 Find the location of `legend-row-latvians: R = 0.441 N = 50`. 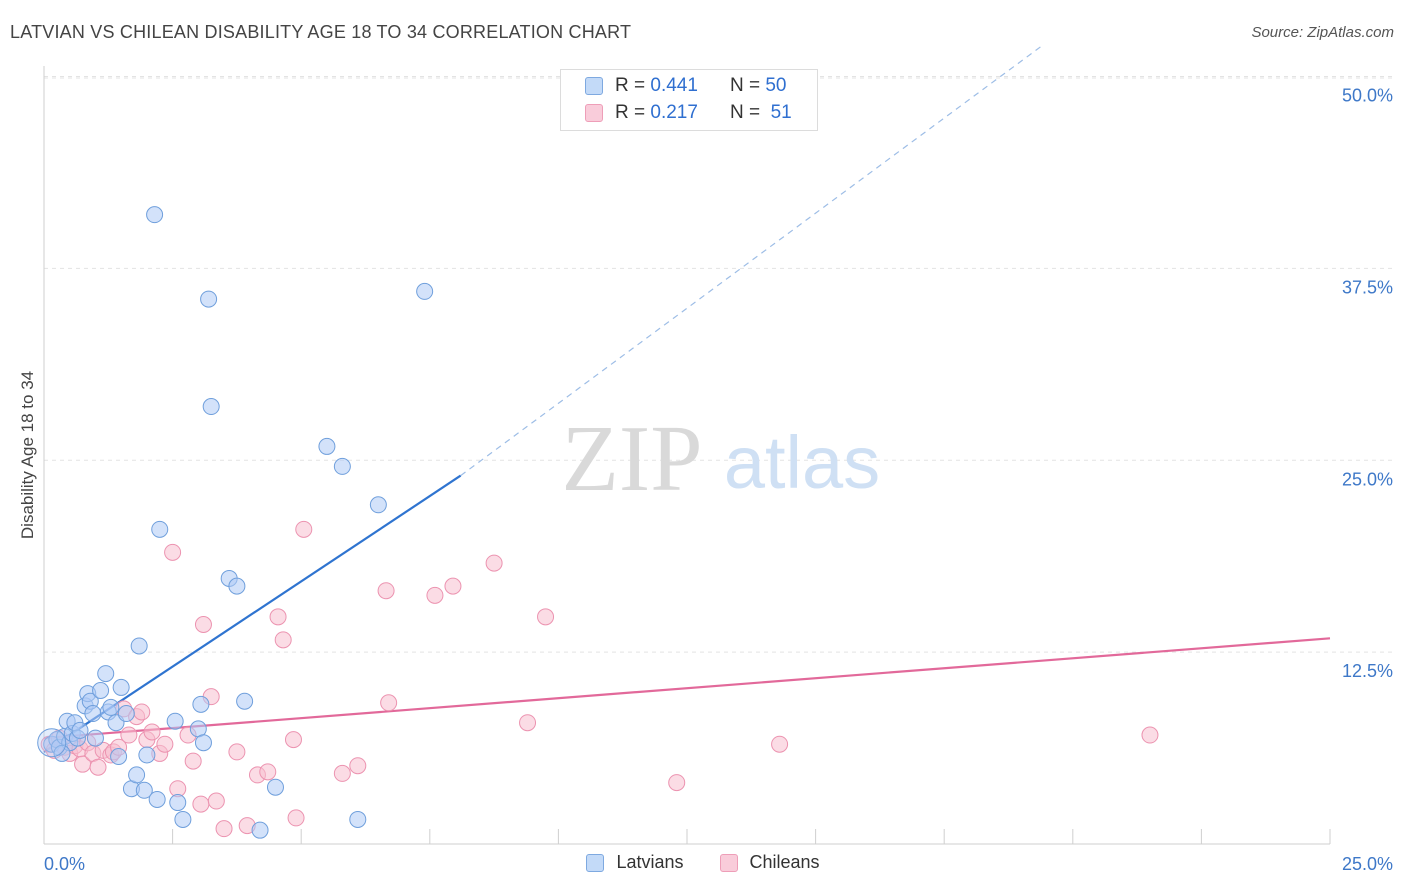

legend-row-latvians: R = 0.441 N = 50 is located at coordinates (685, 86).